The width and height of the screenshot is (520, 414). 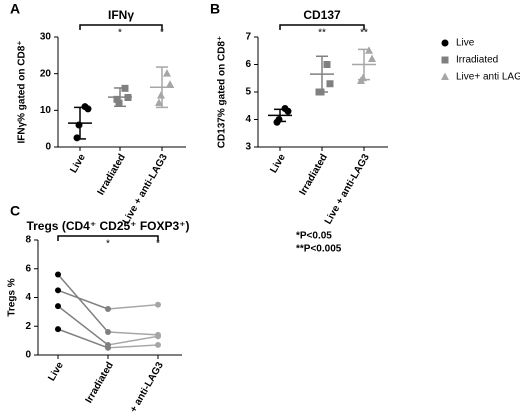 What do you see at coordinates (46, 110) in the screenshot?
I see `y-tick-label: 10` at bounding box center [46, 110].